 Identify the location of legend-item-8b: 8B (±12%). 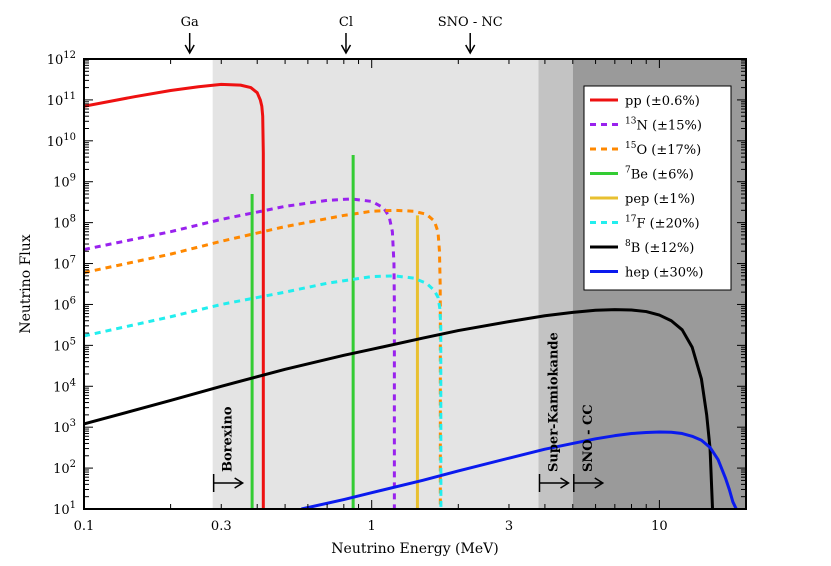
(642, 247).